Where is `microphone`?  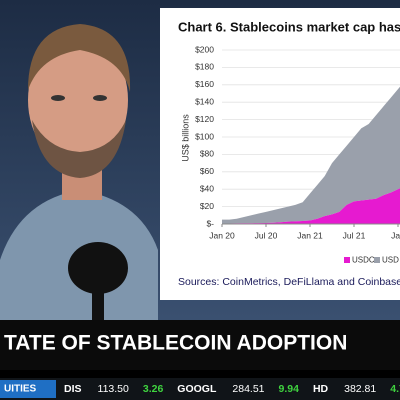
microphone is located at coordinates (98, 268).